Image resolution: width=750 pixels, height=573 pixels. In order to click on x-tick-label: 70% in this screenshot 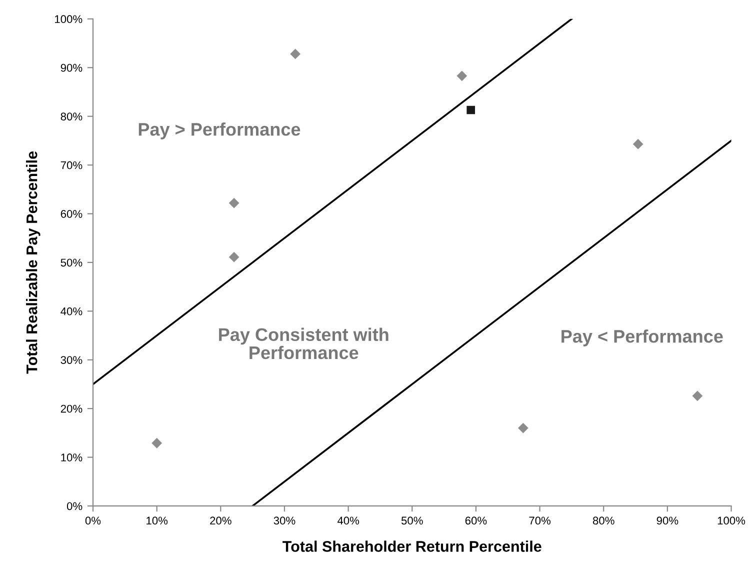, I will do `click(539, 520)`.